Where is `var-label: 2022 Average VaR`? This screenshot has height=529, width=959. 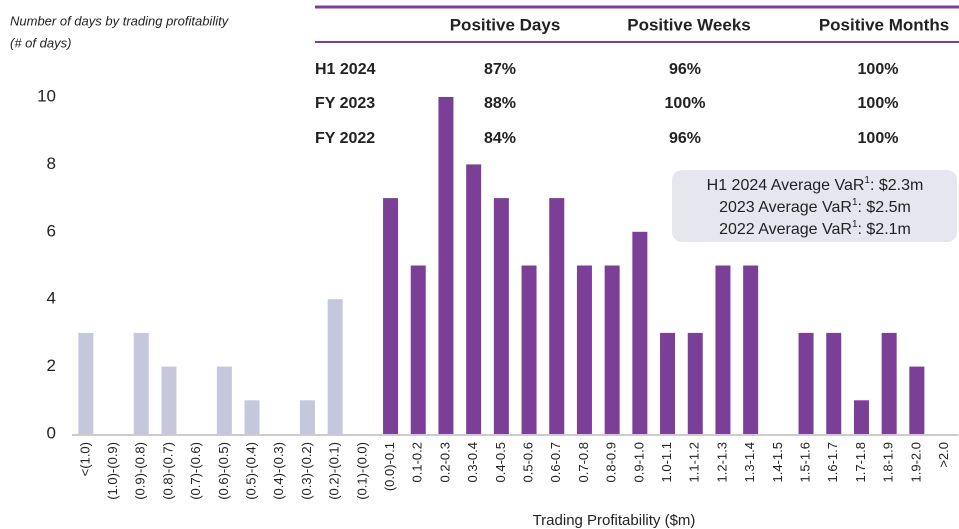
var-label: 2022 Average VaR is located at coordinates (785, 229).